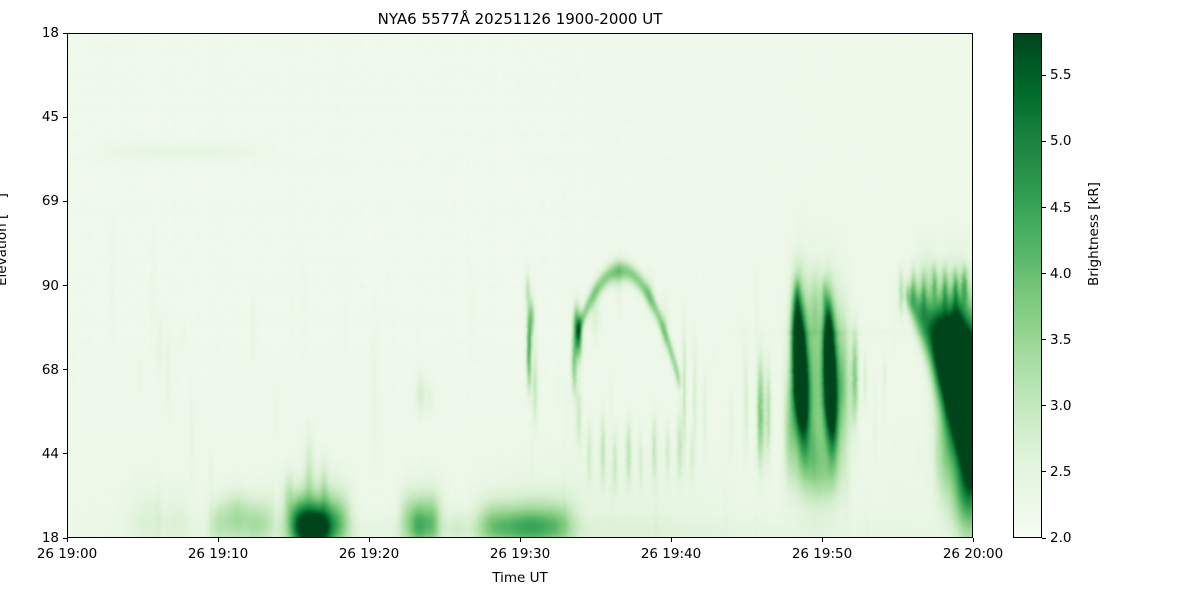 This screenshot has height=600, width=1200. What do you see at coordinates (67, 554) in the screenshot?
I see `x-tick-label: 26 19:00` at bounding box center [67, 554].